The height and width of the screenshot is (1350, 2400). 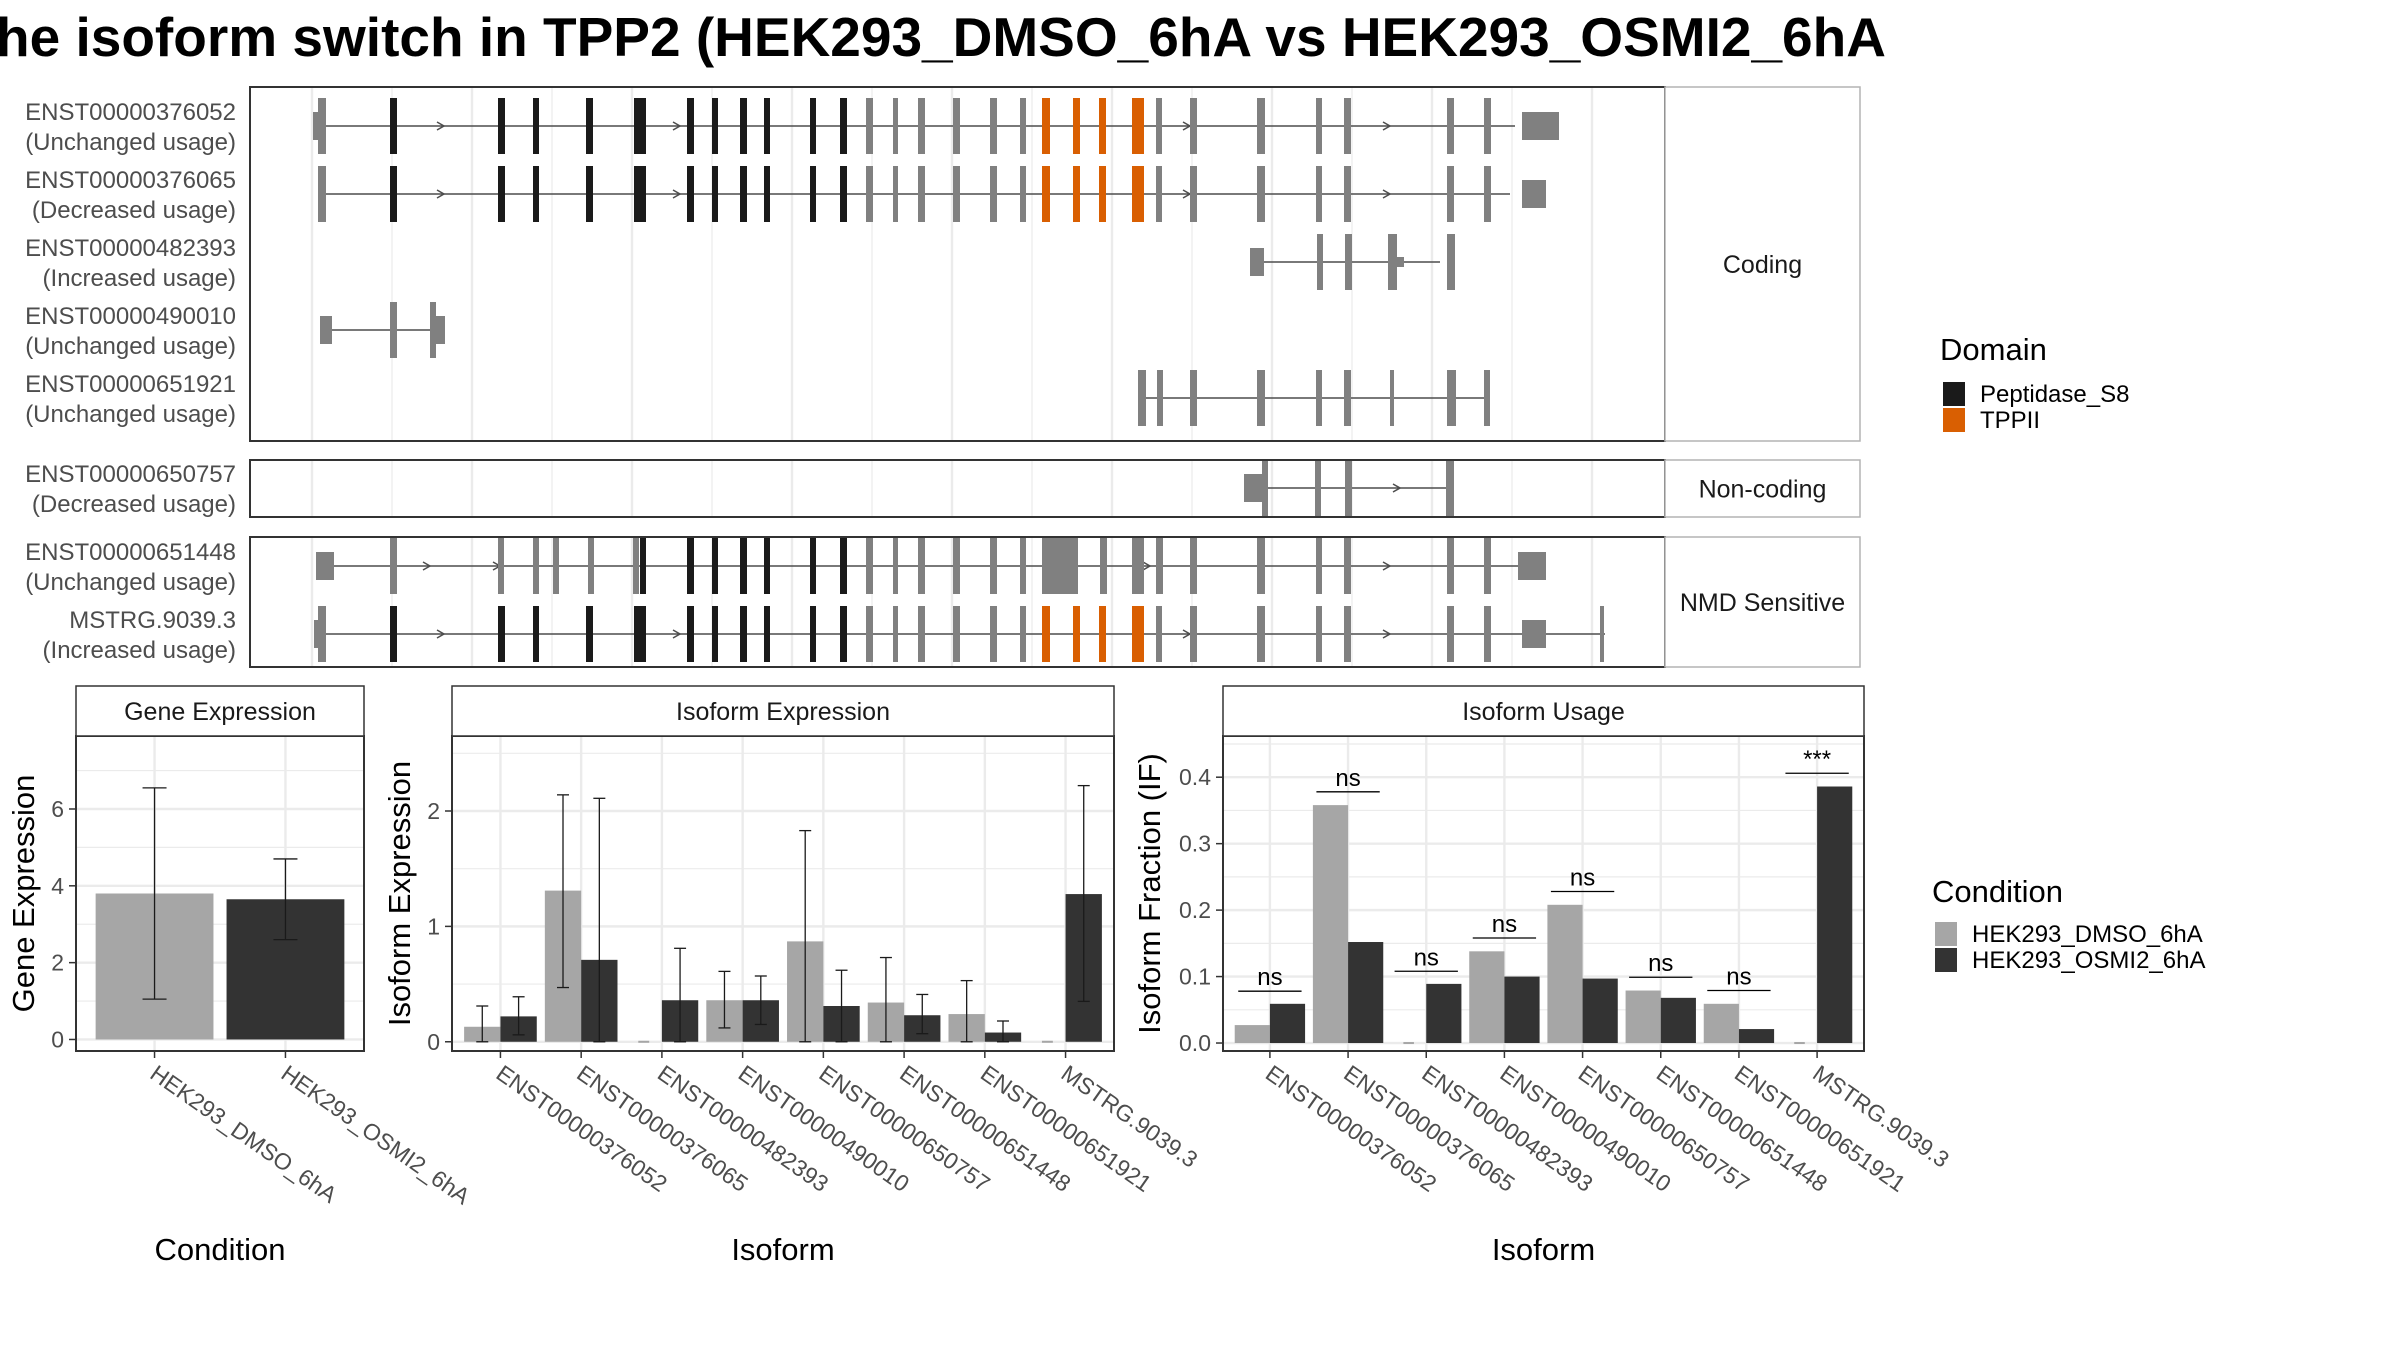 I want to click on legend-item-label: TPPII, so click(x=2010, y=420).